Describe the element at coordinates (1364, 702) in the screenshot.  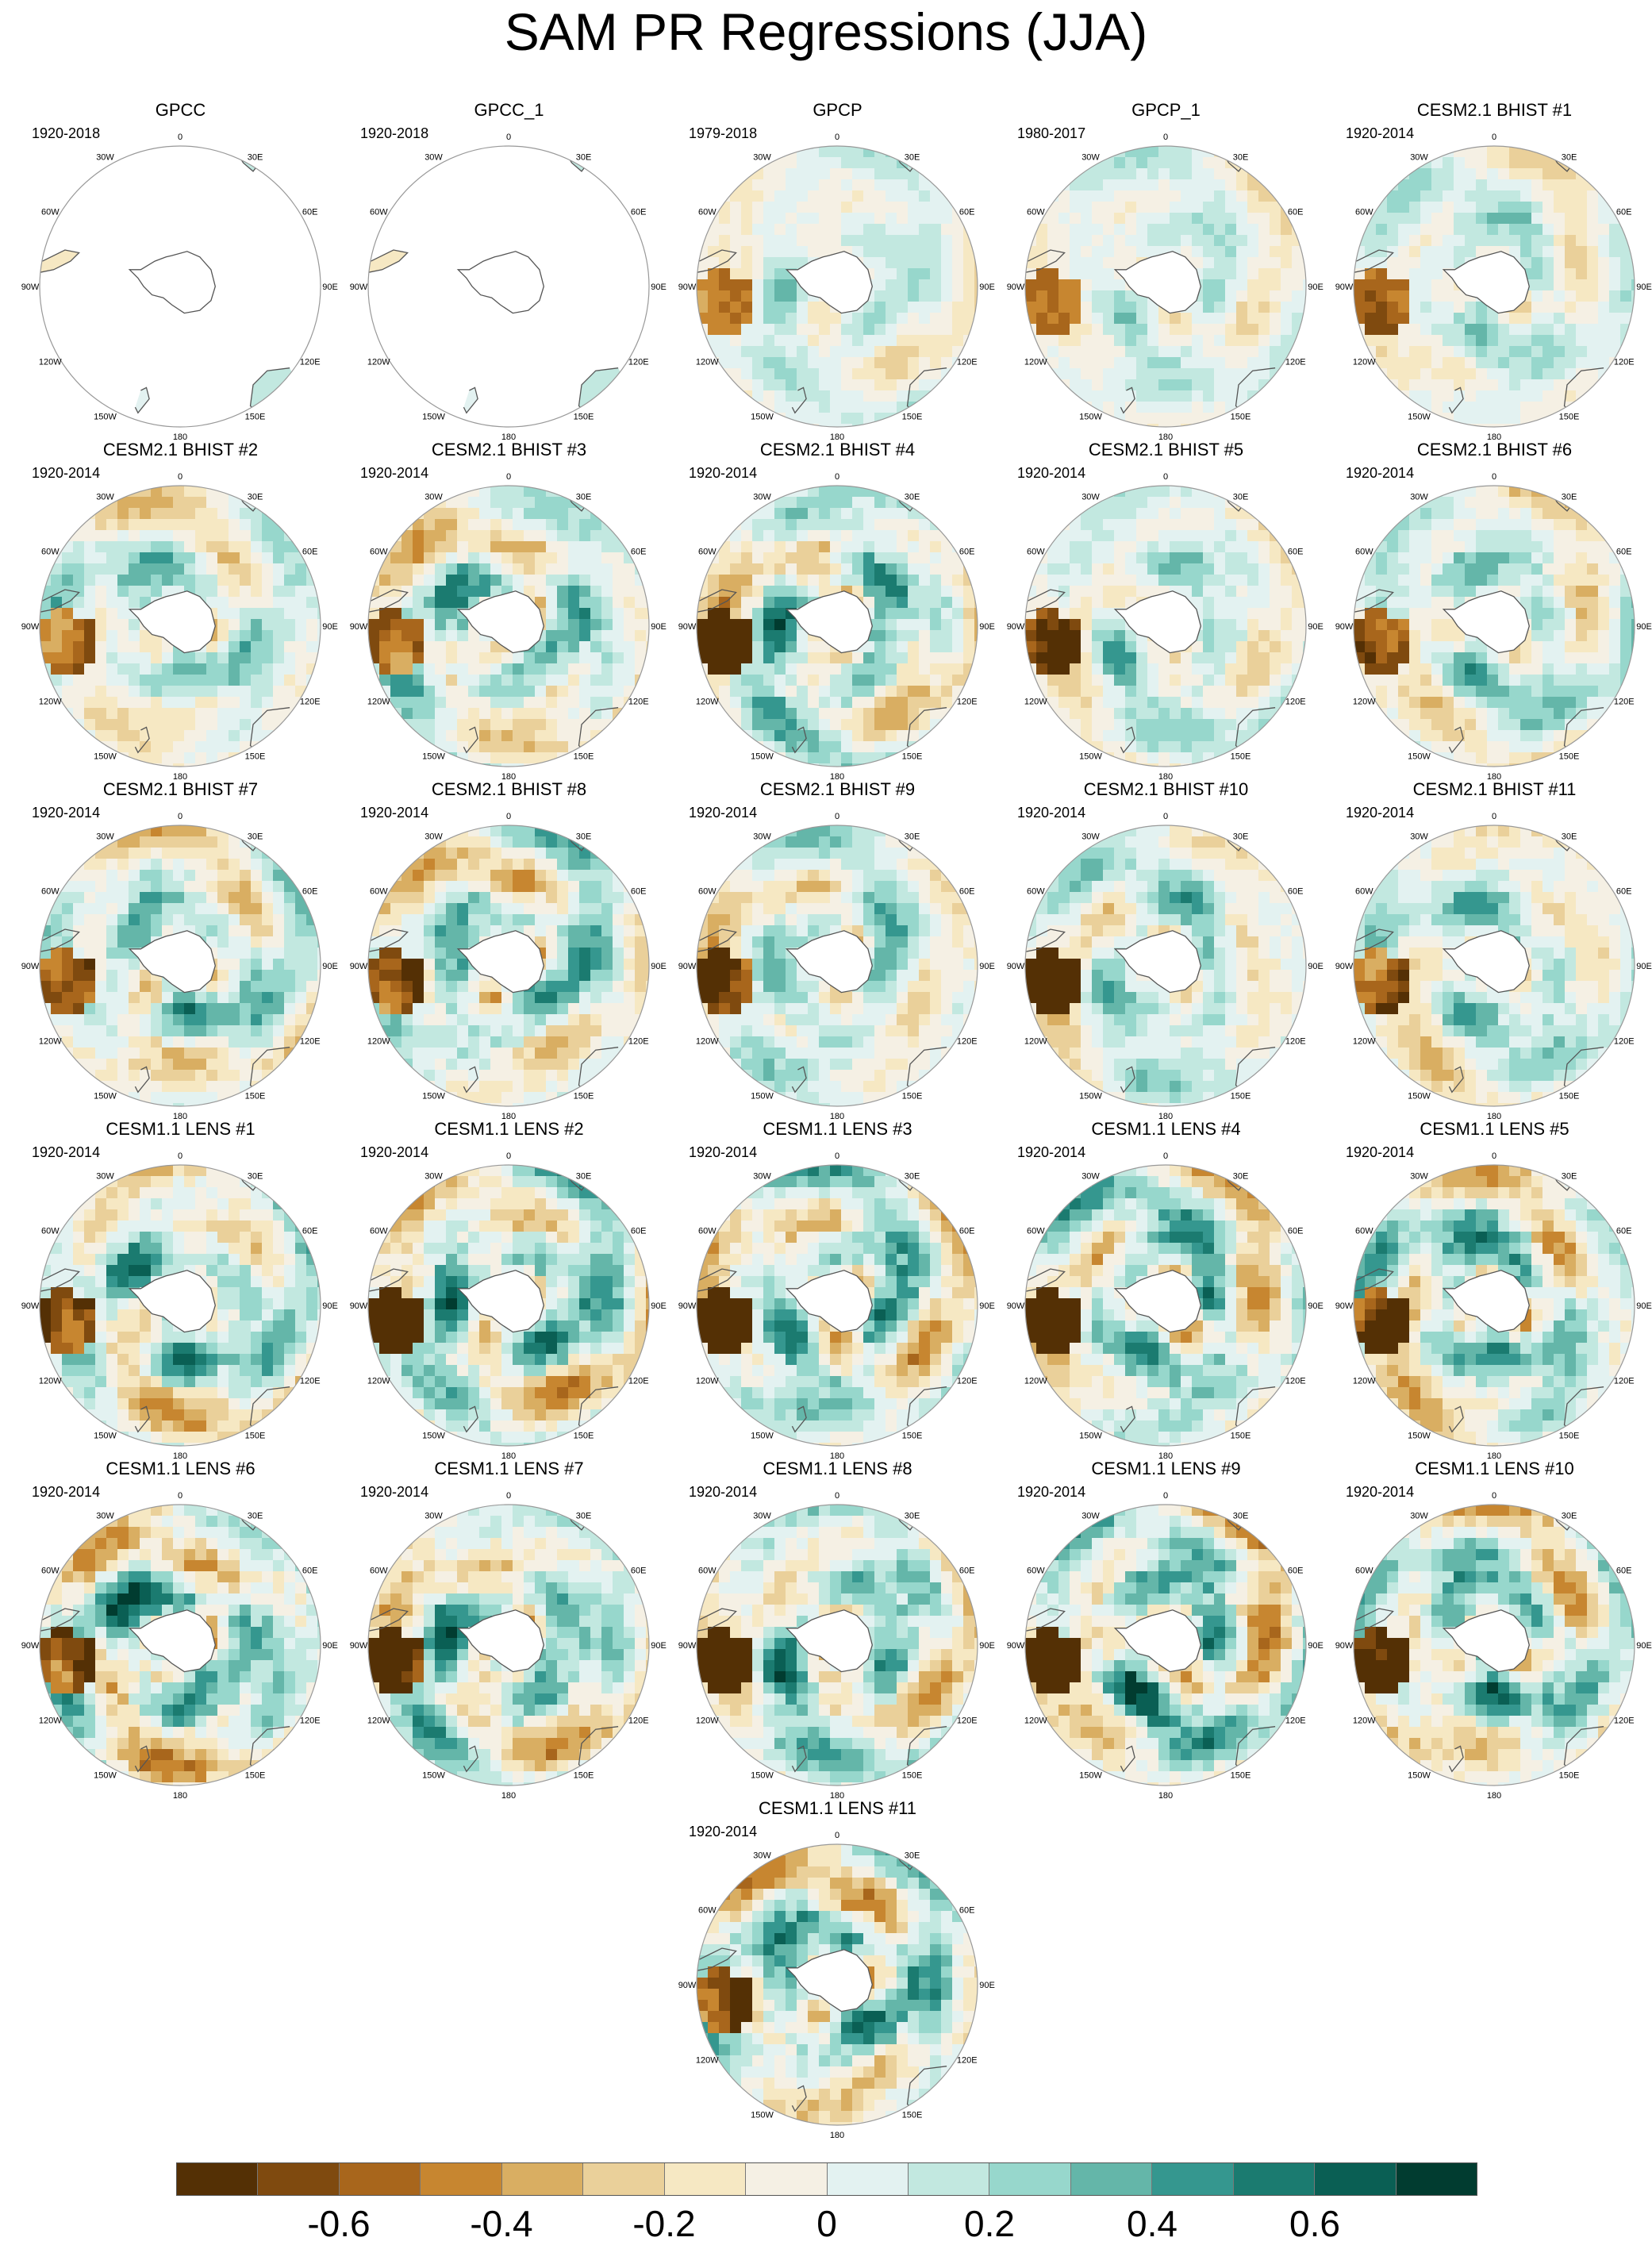
I see `longitude-label: 120W` at that location.